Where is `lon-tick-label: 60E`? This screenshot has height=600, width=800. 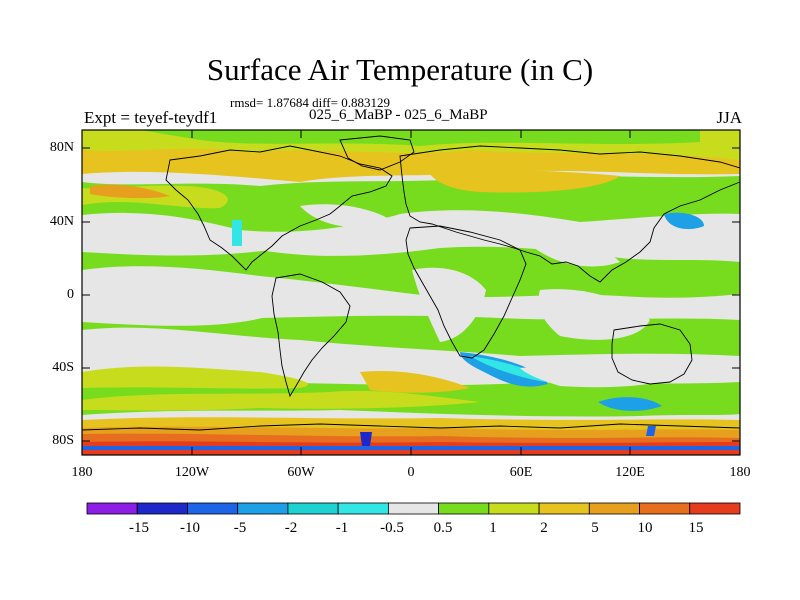
lon-tick-label: 60E is located at coordinates (521, 472).